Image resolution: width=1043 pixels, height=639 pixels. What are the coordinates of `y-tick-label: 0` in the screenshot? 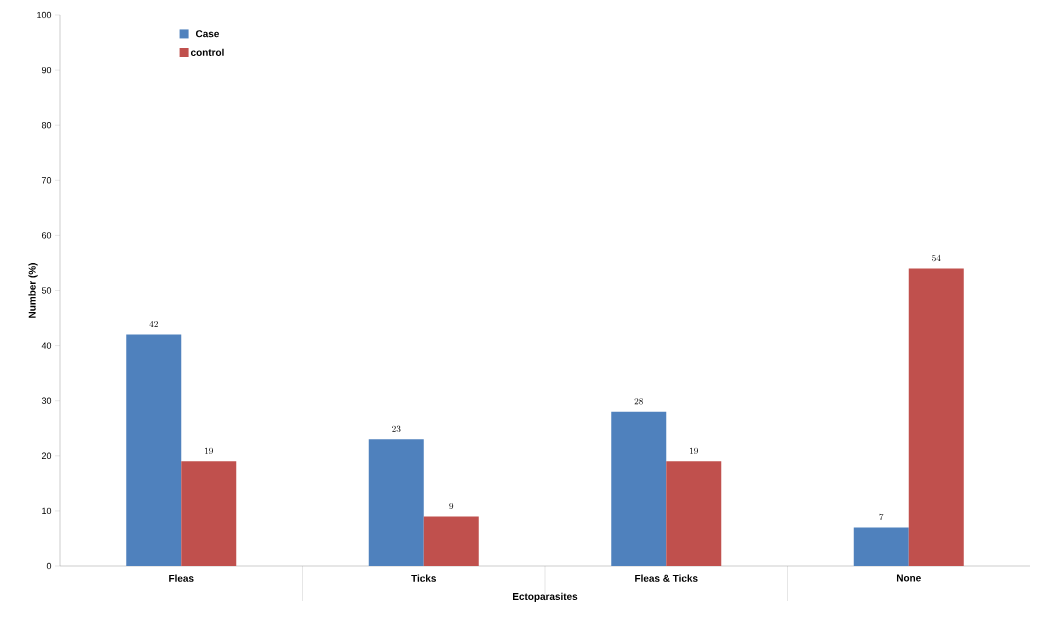 It's located at (49, 566).